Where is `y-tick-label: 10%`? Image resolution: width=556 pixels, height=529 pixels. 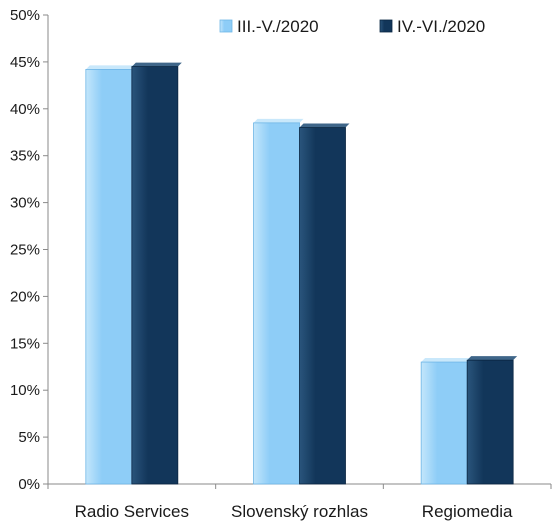
y-tick-label: 10% is located at coordinates (25, 390).